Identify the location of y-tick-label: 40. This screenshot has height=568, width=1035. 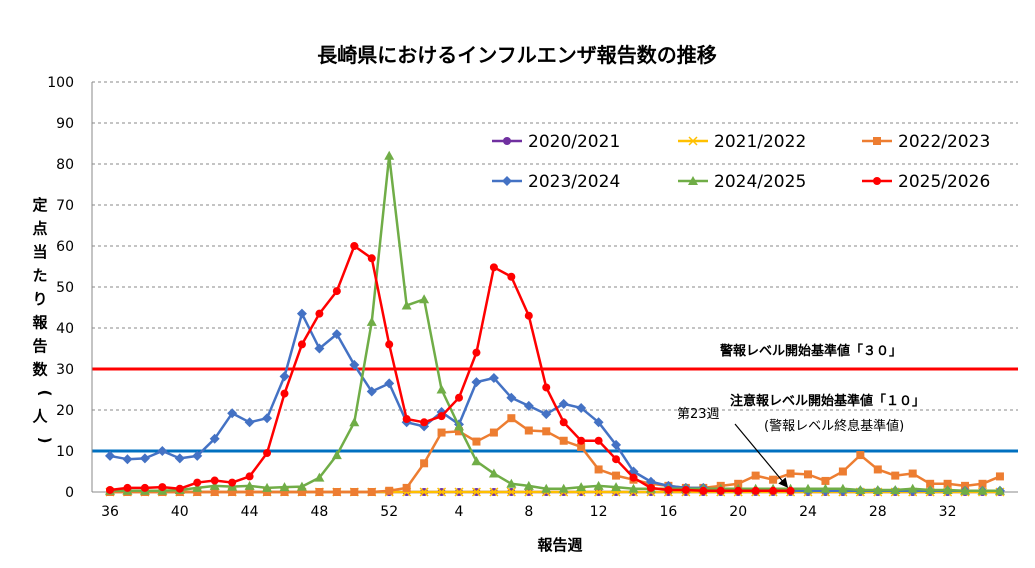
(65, 329).